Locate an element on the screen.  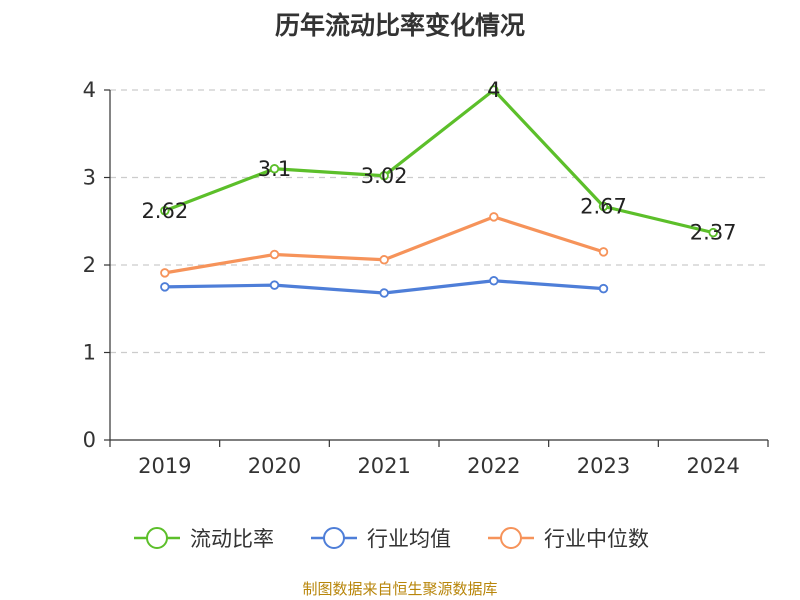
legend-item-industry-mean: 行业均值 is located at coordinates (380, 538).